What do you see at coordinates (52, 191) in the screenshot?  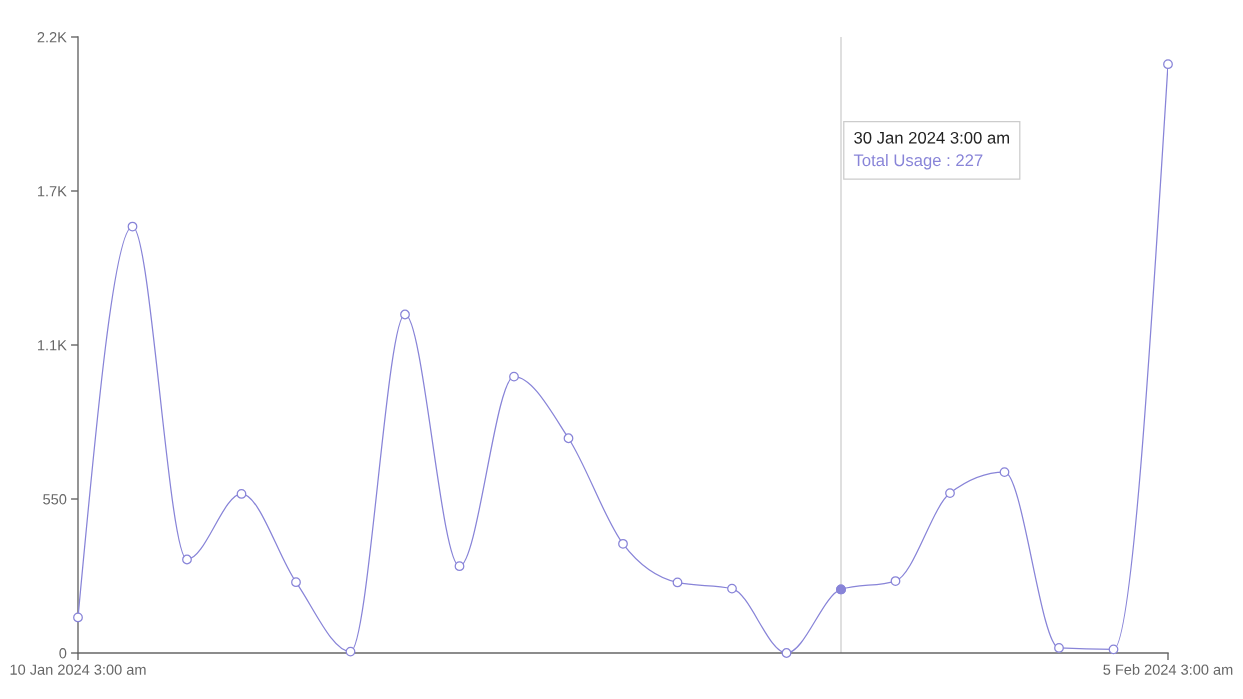 I see `y-tick-label: 1.7K` at bounding box center [52, 191].